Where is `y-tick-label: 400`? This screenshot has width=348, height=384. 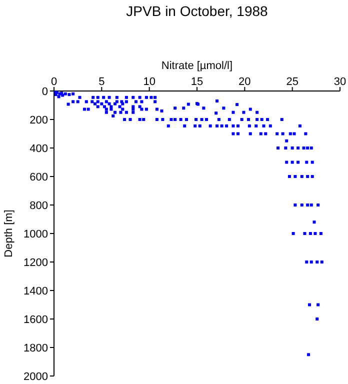 y-tick-label: 400 is located at coordinates (39, 148).